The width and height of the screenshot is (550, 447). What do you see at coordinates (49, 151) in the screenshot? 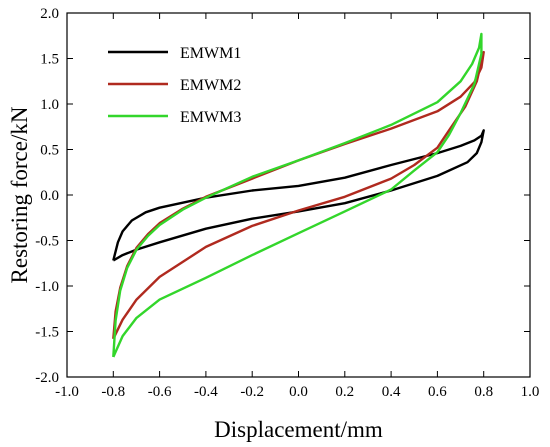
I see `y-tick-label: 0.5` at bounding box center [49, 151].